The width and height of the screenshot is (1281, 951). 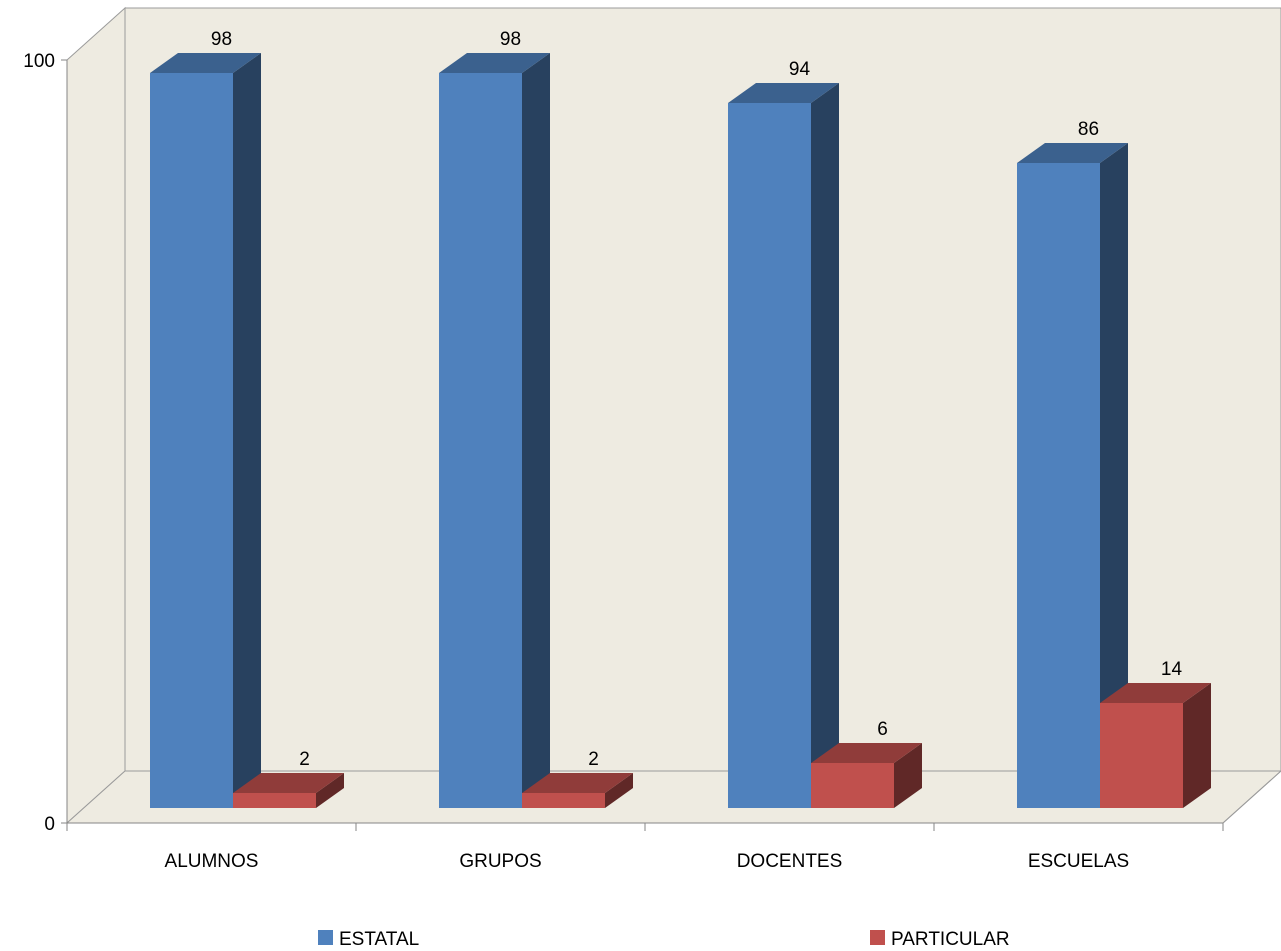 I want to click on side-wall, so click(x=96, y=415).